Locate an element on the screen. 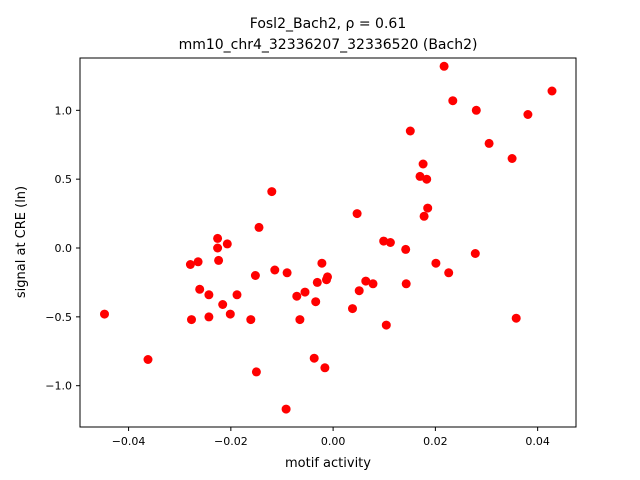 The height and width of the screenshot is (480, 640). y-tick-label: 0.0 is located at coordinates (64, 248).